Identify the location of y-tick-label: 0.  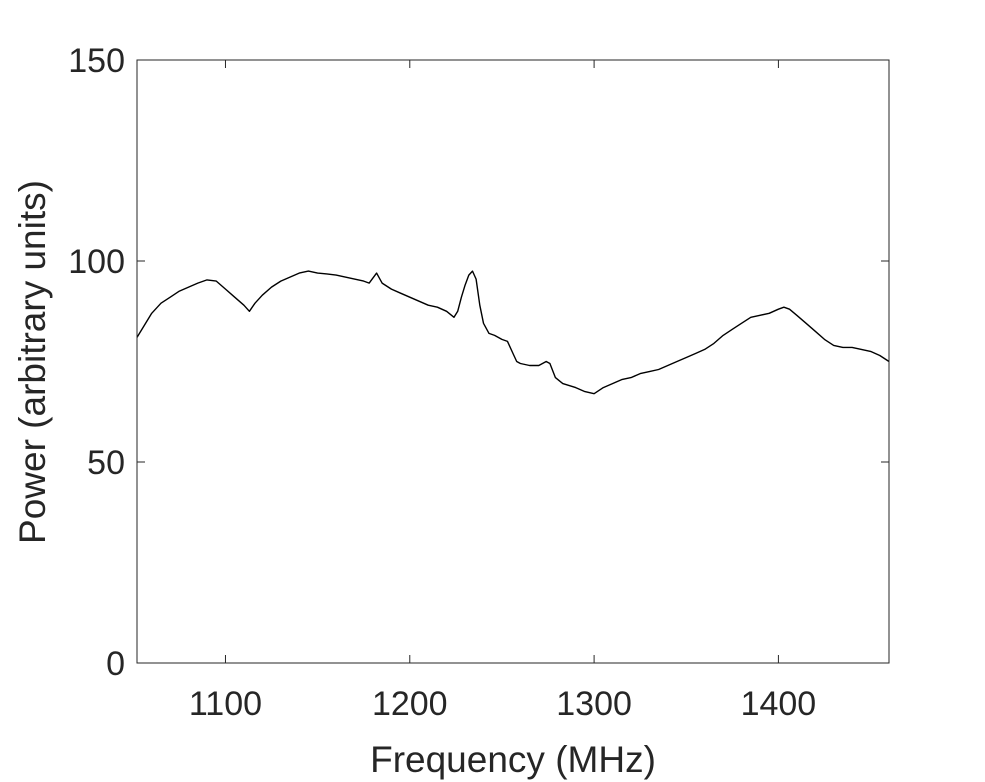
(115, 664).